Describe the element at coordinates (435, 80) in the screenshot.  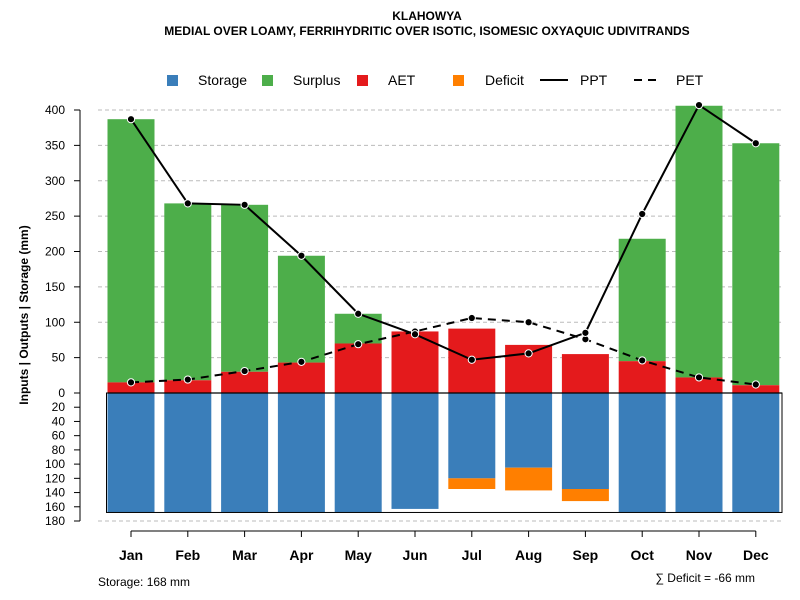
I see `legend: Storage Surplus AET Deficit PPT PET` at that location.